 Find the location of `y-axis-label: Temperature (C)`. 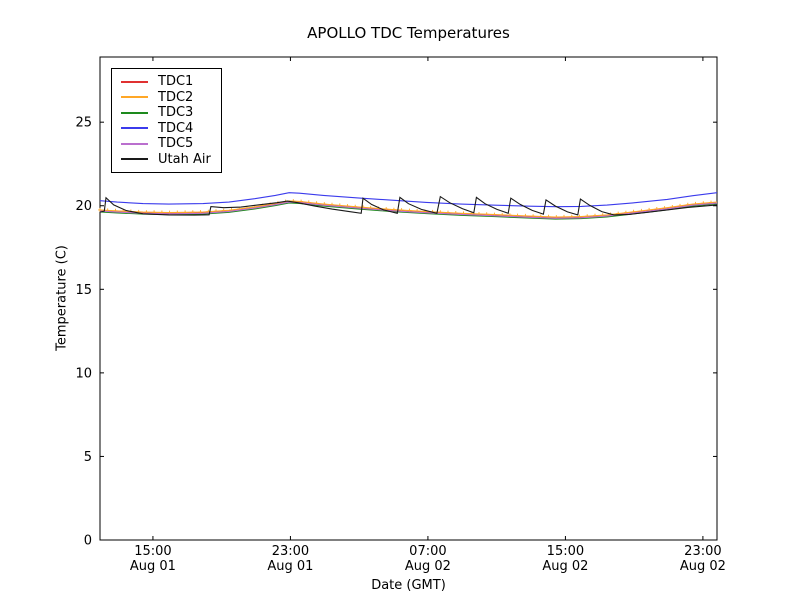

y-axis-label: Temperature (C) is located at coordinates (62, 298).